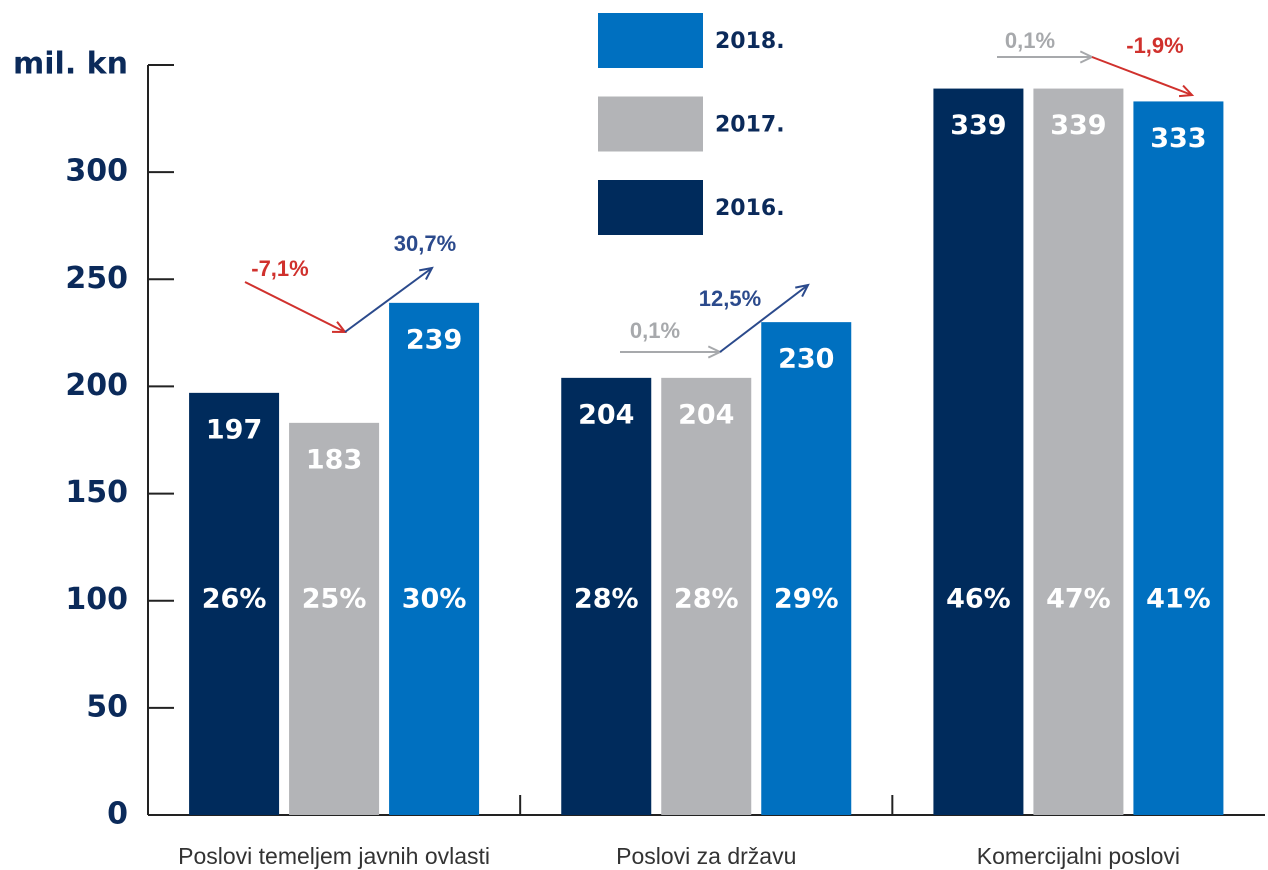  What do you see at coordinates (750, 41) in the screenshot?
I see `legend-label: 2018.` at bounding box center [750, 41].